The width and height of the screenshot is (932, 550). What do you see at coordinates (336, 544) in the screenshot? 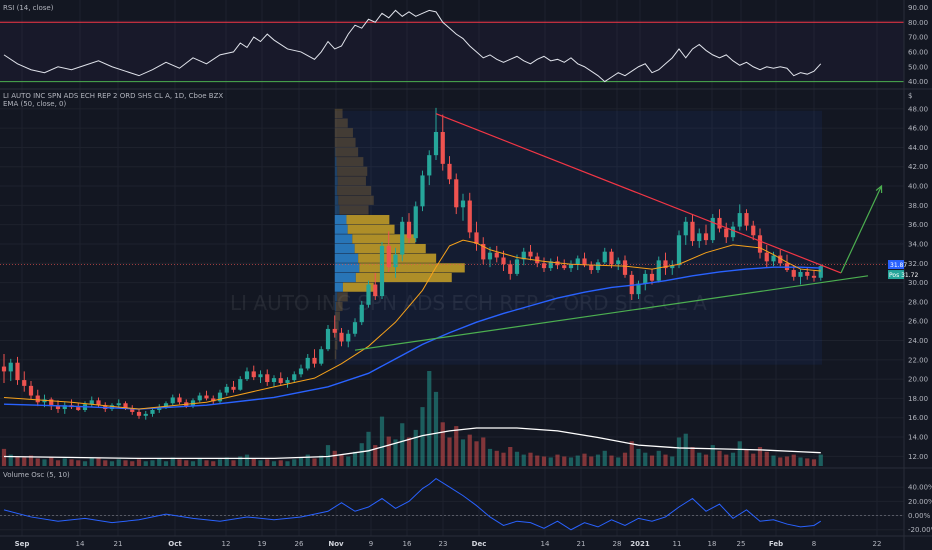
I see `time-axis-label: Nov` at bounding box center [336, 544].